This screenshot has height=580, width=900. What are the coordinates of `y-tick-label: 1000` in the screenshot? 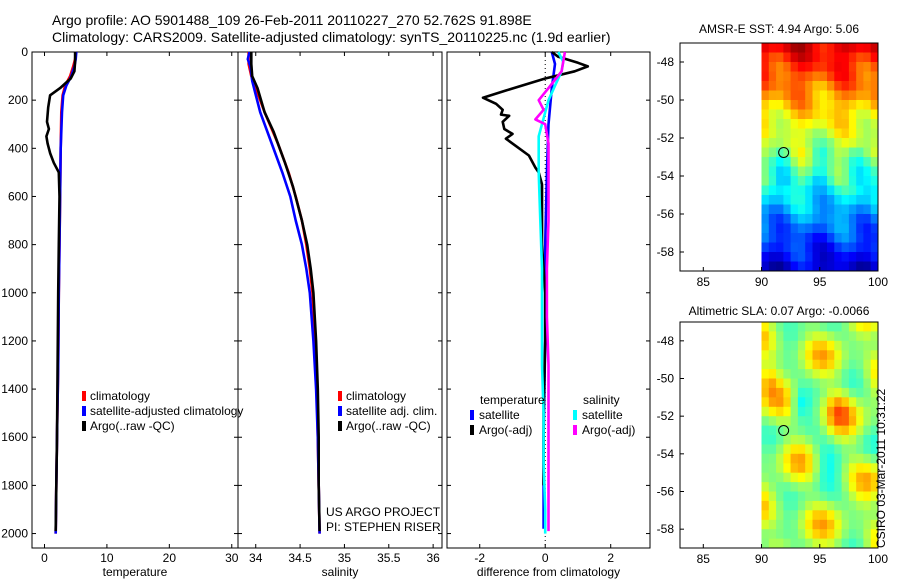 It's located at (14, 293).